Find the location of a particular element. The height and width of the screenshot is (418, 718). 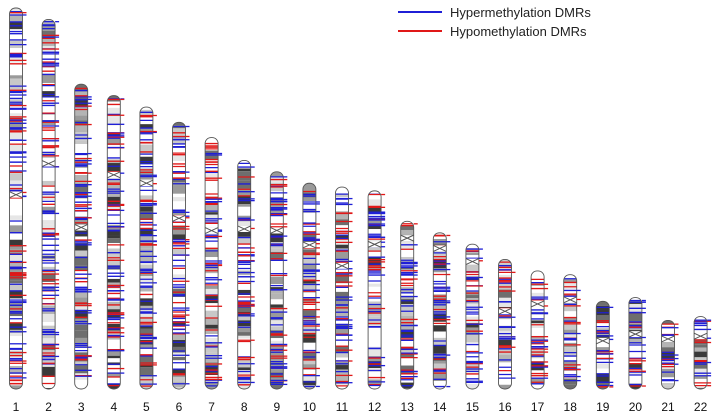

chromosome-label: 3 is located at coordinates (81, 407).